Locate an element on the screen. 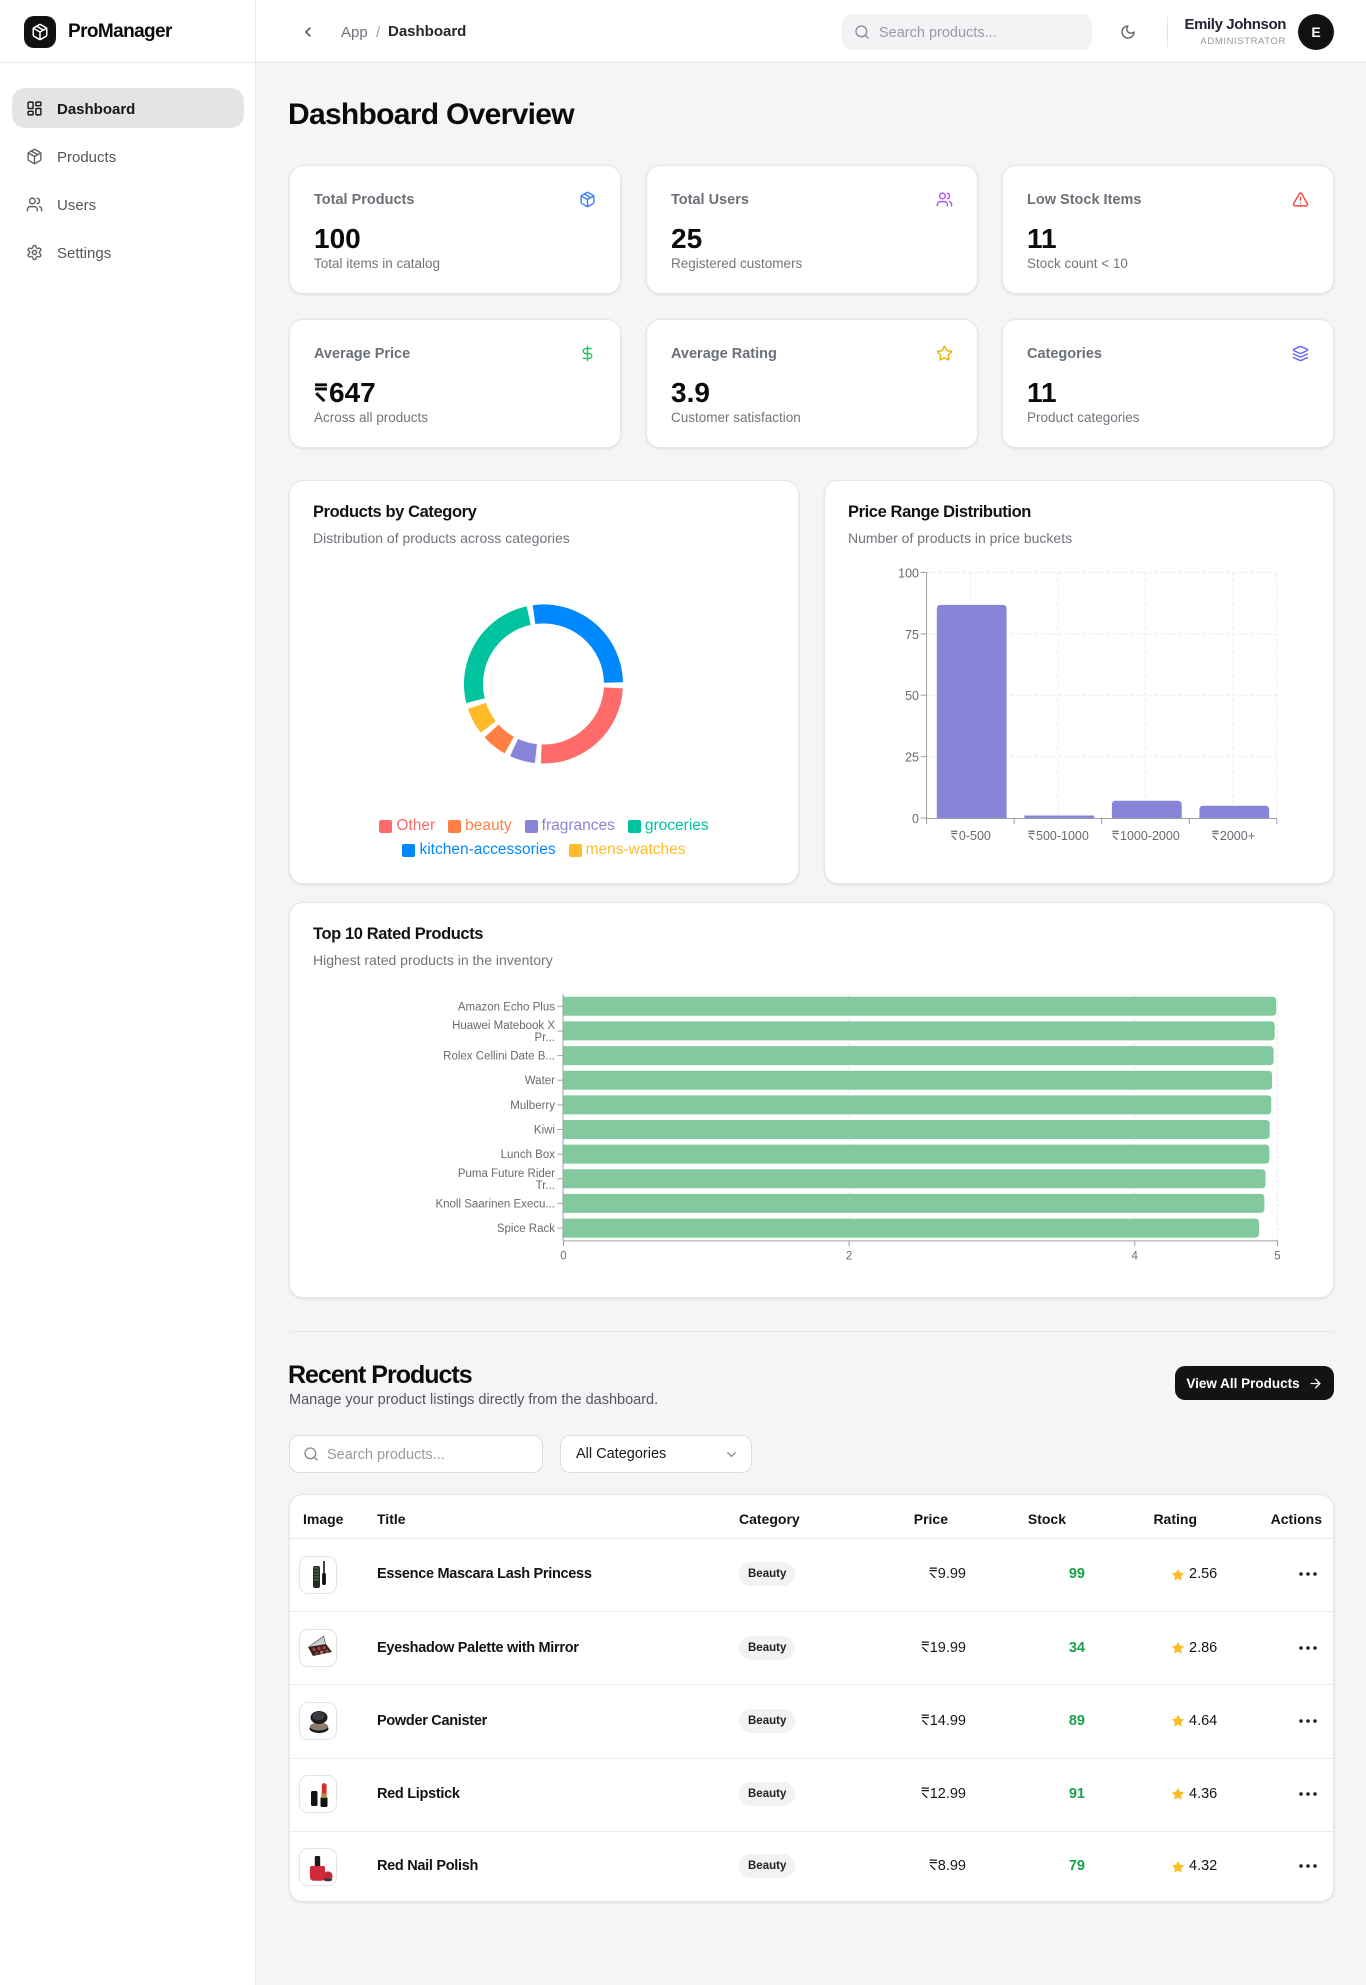 This screenshot has width=1366, height=1985. svg-text: Spice Rack is located at coordinates (526, 1229).